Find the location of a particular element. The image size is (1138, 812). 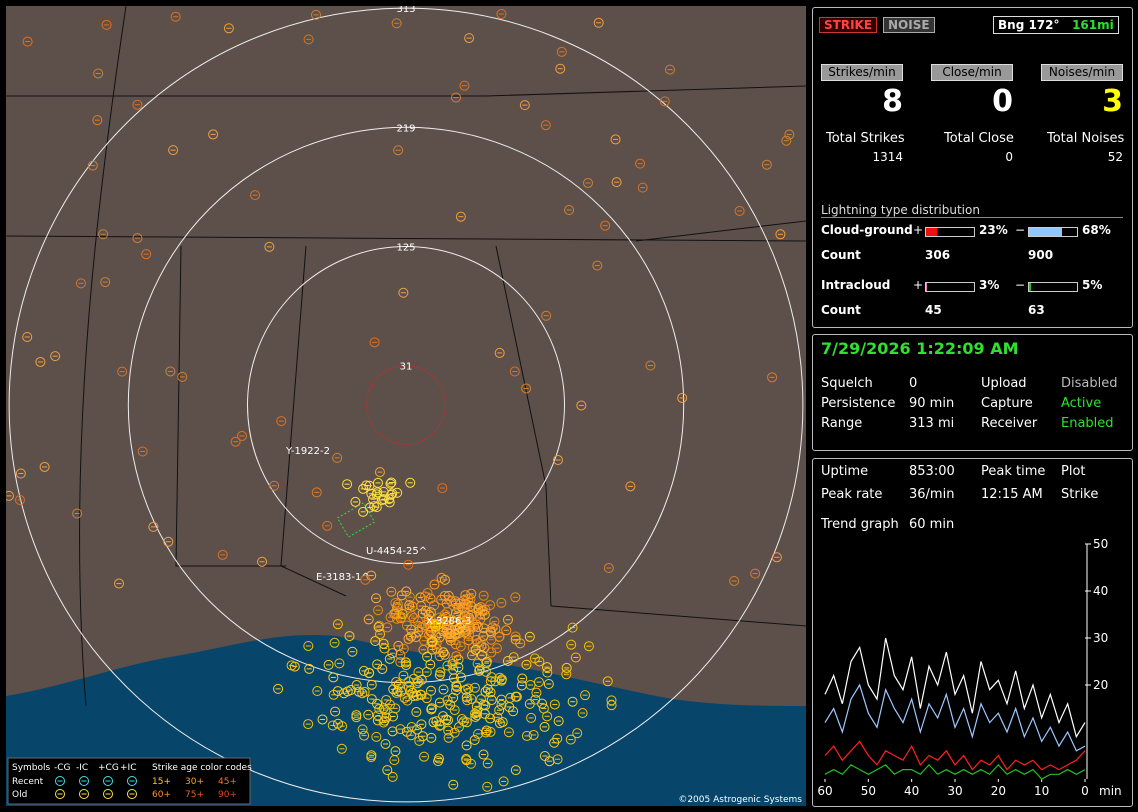

count: 900 is located at coordinates (1041, 255).